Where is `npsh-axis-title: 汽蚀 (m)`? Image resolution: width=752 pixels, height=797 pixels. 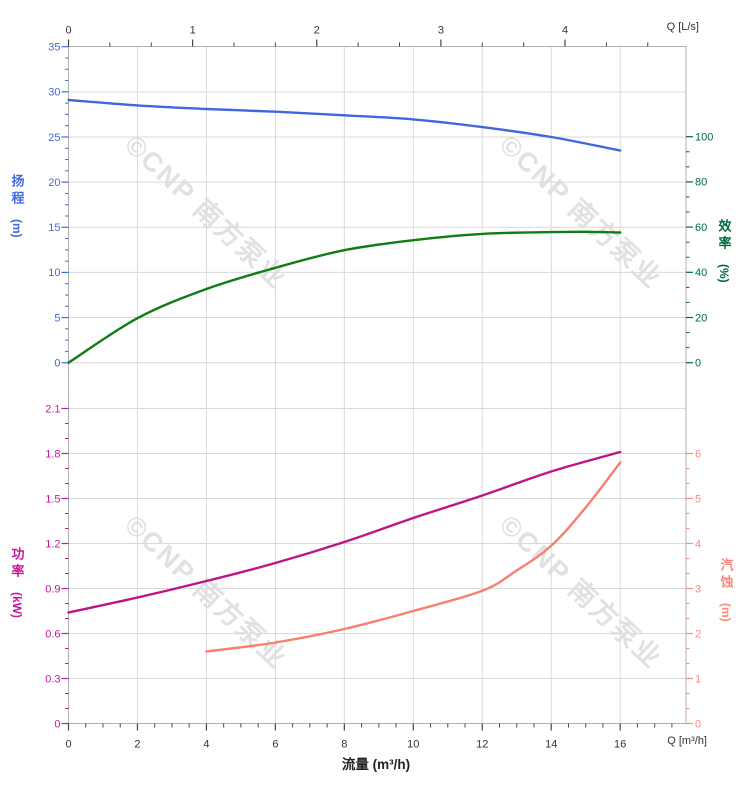 npsh-axis-title: 汽蚀 (m) is located at coordinates (726, 590).